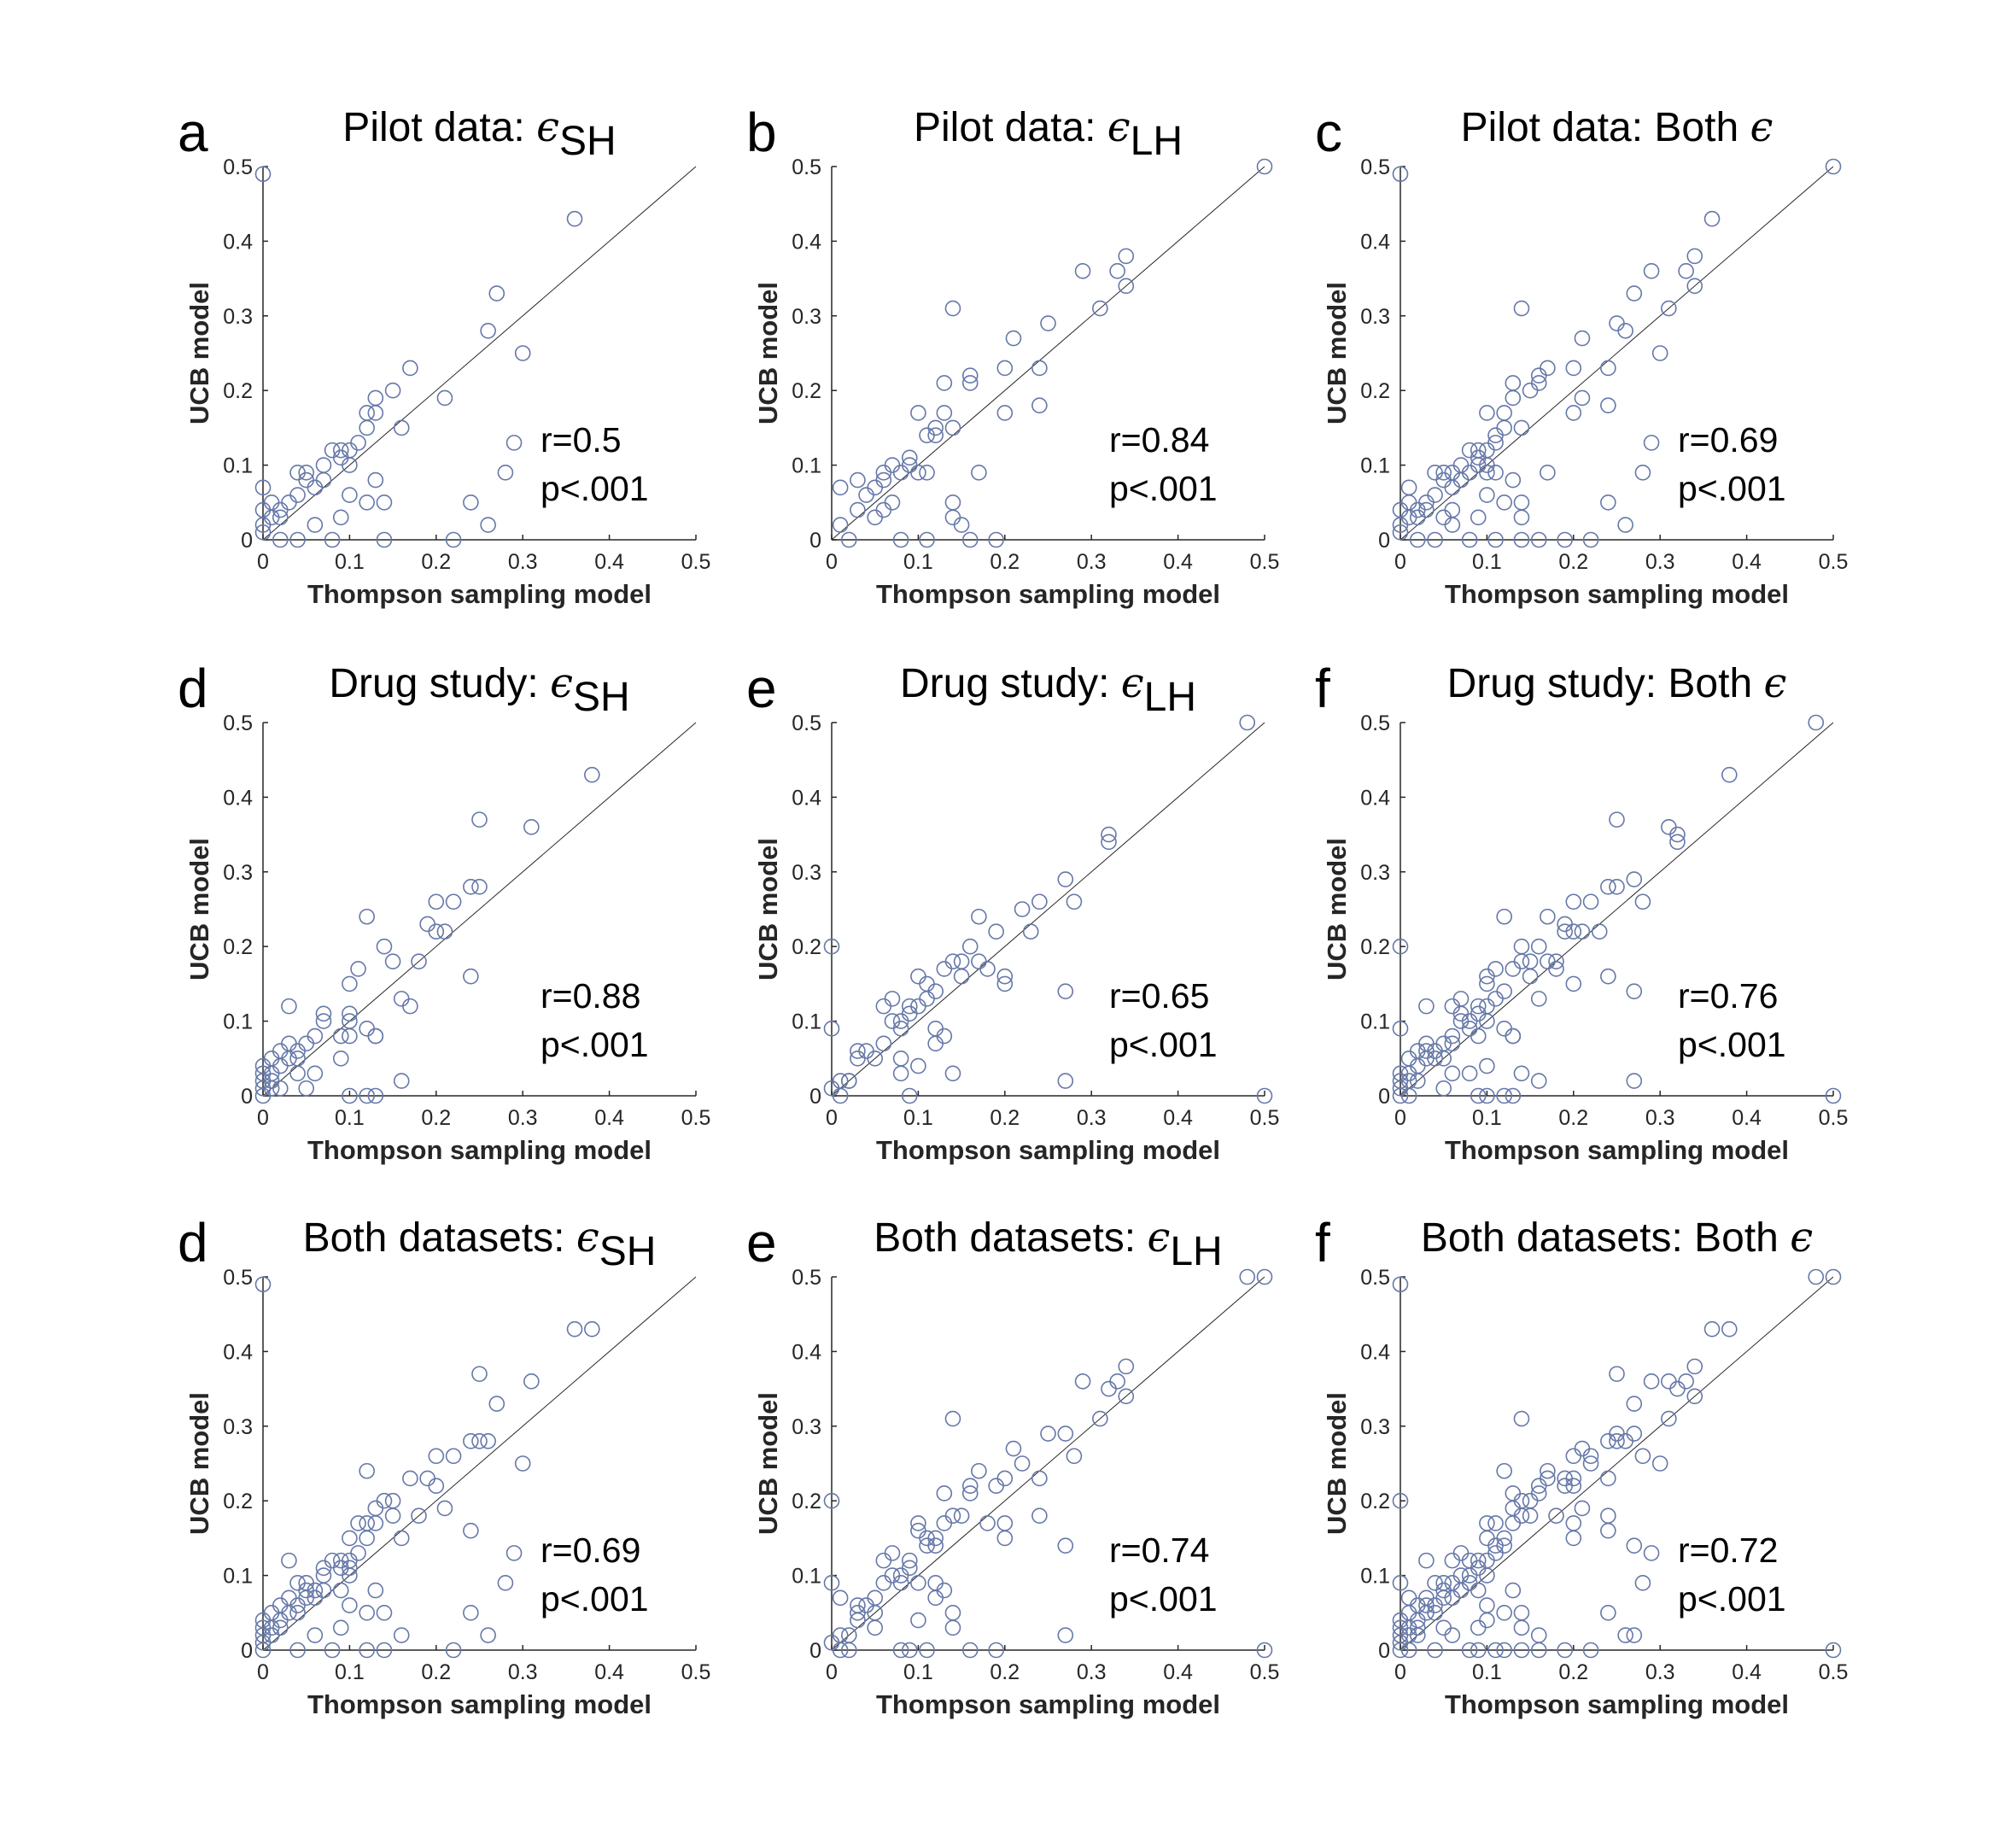 This screenshot has height=1844, width=2016. Describe the element at coordinates (815, 1097) in the screenshot. I see `y-tick-label: 0` at that location.